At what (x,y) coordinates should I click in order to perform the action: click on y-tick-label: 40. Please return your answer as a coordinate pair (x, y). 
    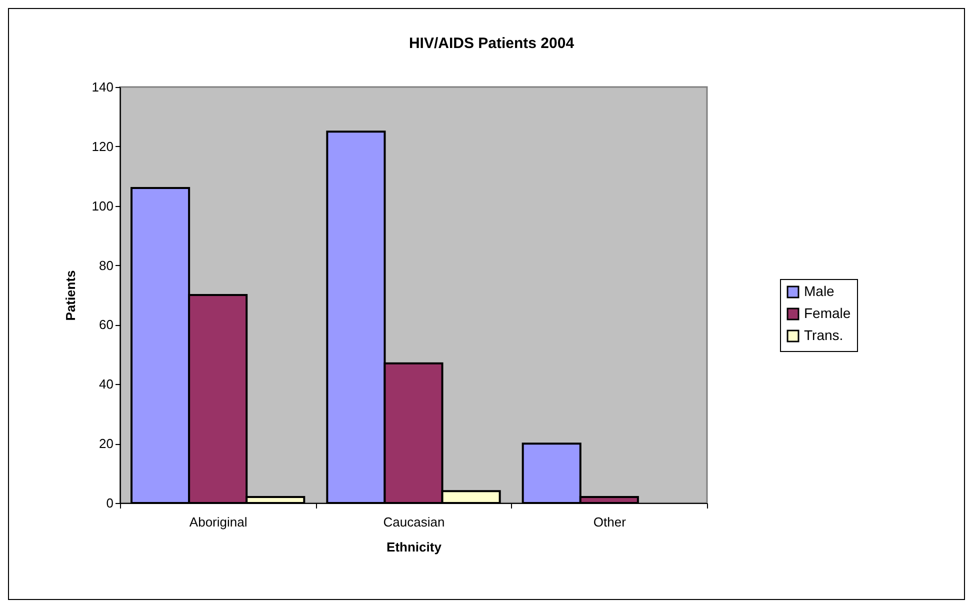
    Looking at the image, I should click on (106, 384).